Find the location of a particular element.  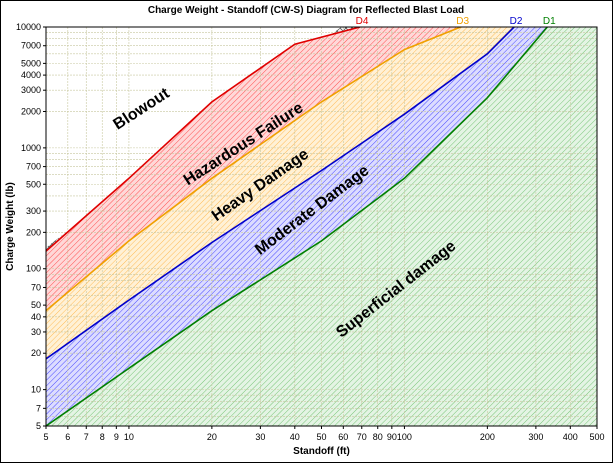

y-tick-label: 70 is located at coordinates (36, 287).